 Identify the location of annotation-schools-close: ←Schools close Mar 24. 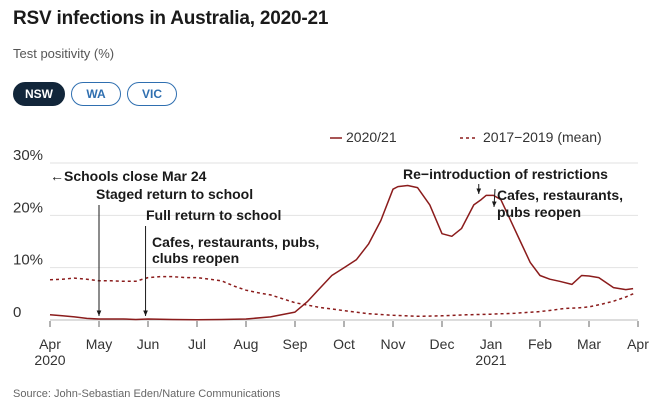
(128, 176).